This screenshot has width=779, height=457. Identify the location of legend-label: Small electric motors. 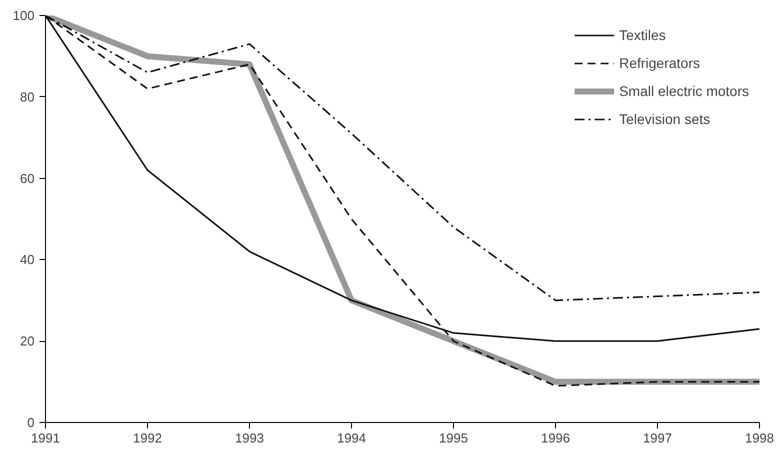
(684, 91).